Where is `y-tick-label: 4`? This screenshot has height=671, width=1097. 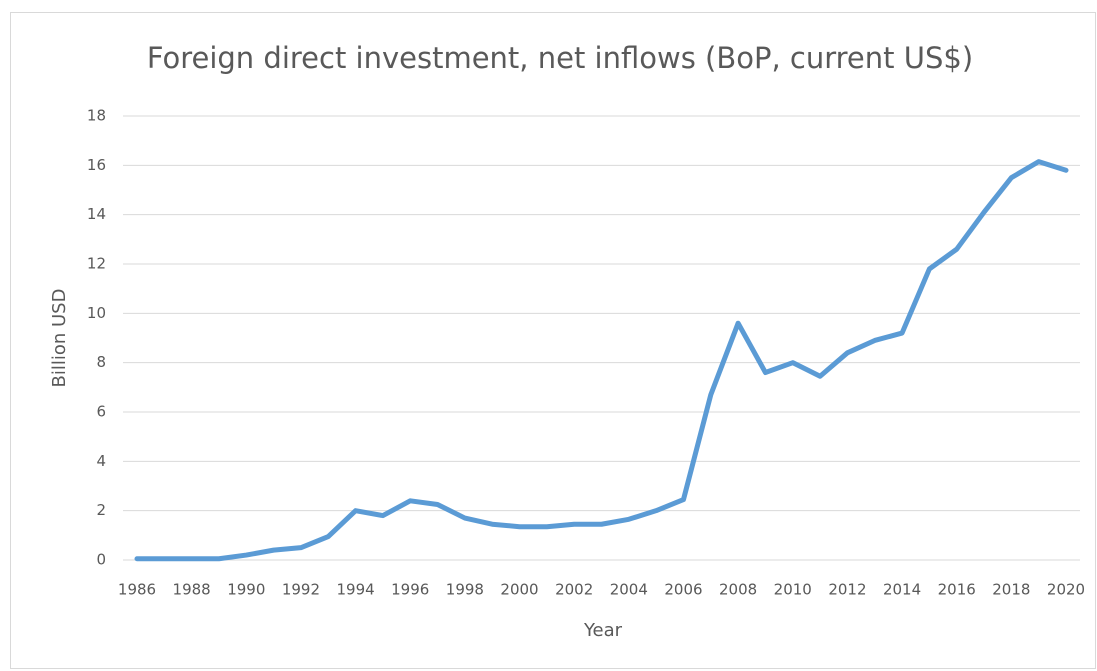
y-tick-label: 4 is located at coordinates (101, 461).